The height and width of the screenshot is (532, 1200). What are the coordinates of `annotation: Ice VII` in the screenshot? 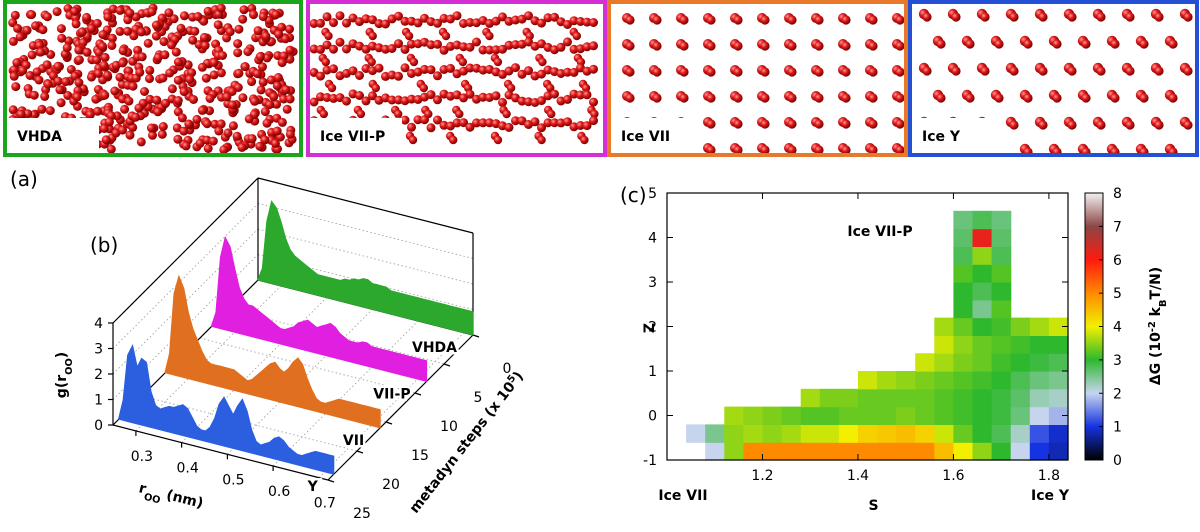 It's located at (682, 496).